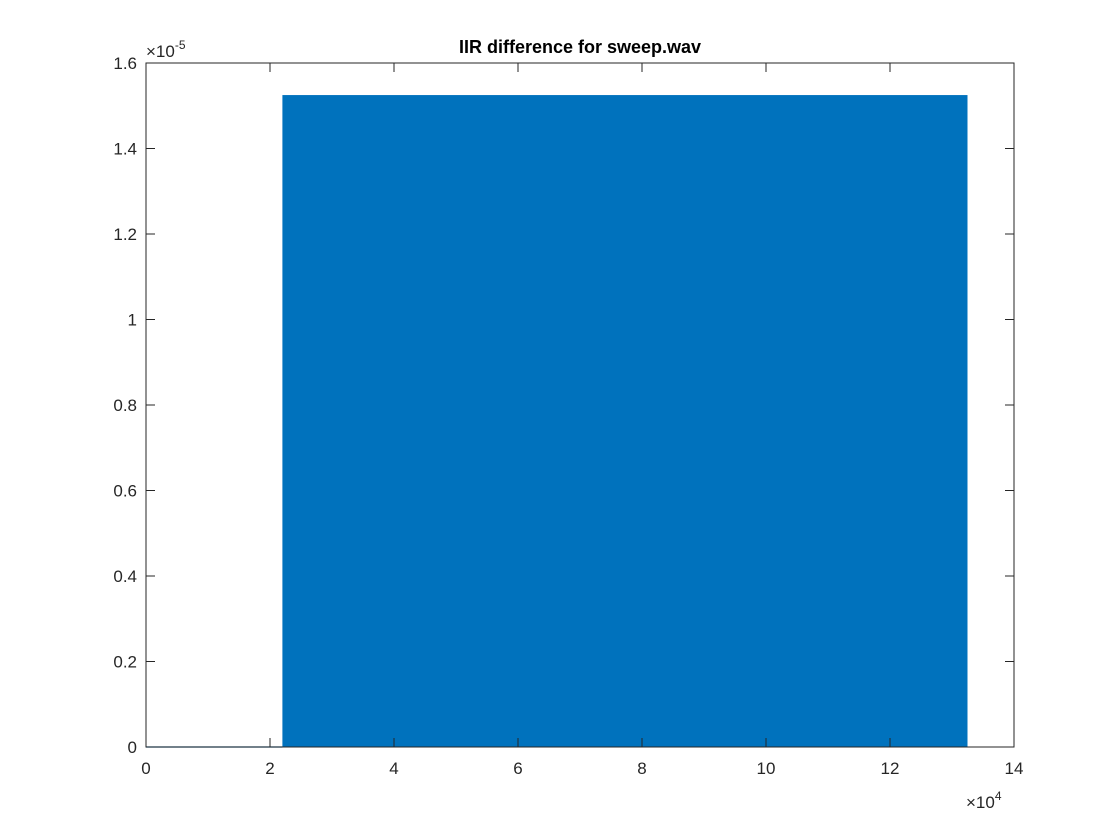 The image size is (1120, 840). Describe the element at coordinates (766, 768) in the screenshot. I see `x-tick-label: 10` at that location.